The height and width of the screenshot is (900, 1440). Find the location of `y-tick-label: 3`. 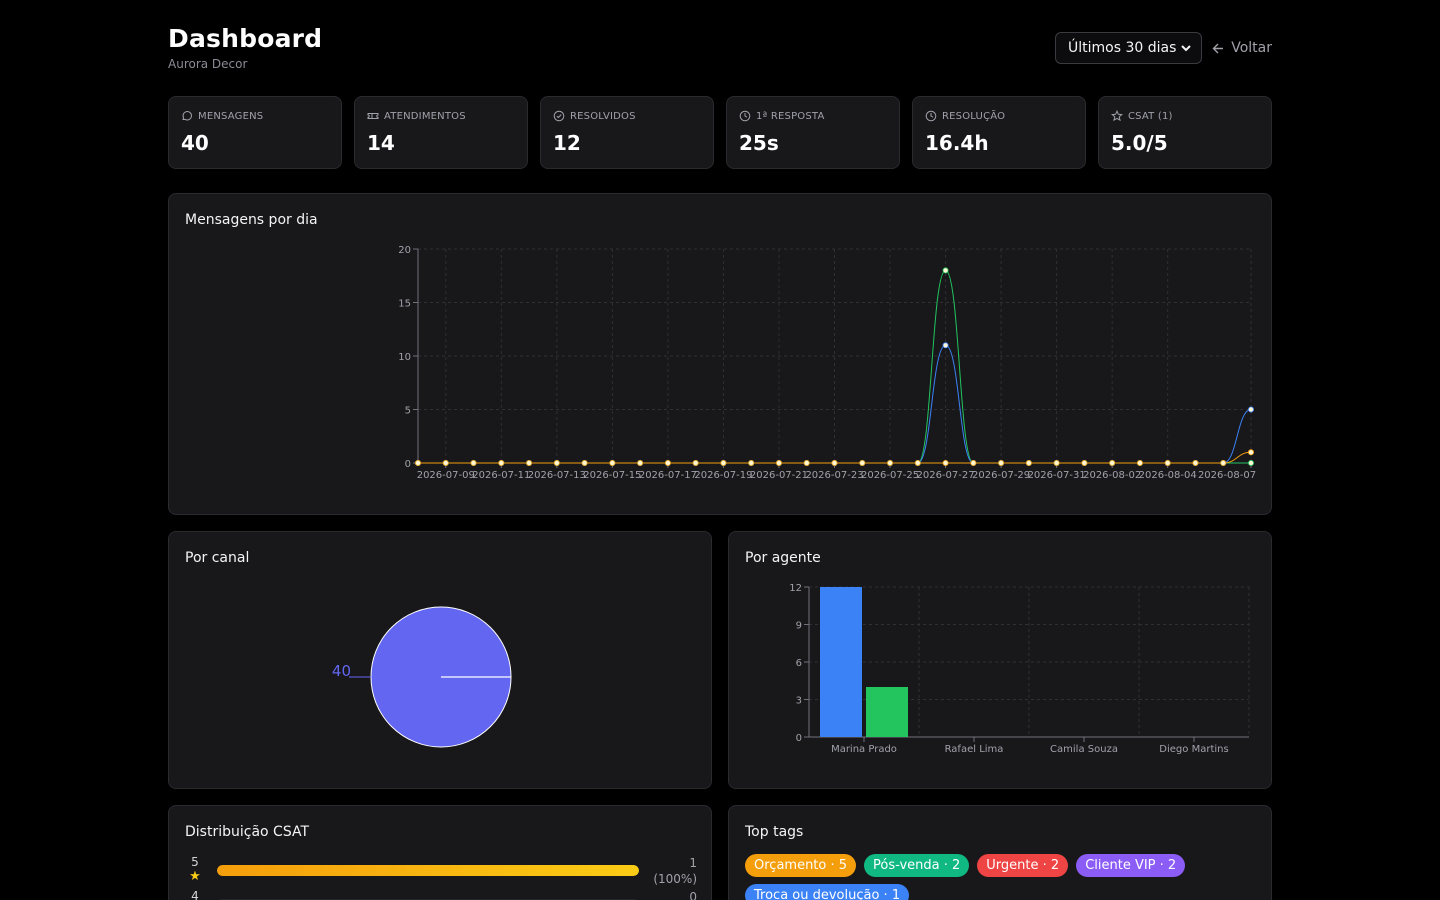

y-tick-label: 3 is located at coordinates (799, 701).